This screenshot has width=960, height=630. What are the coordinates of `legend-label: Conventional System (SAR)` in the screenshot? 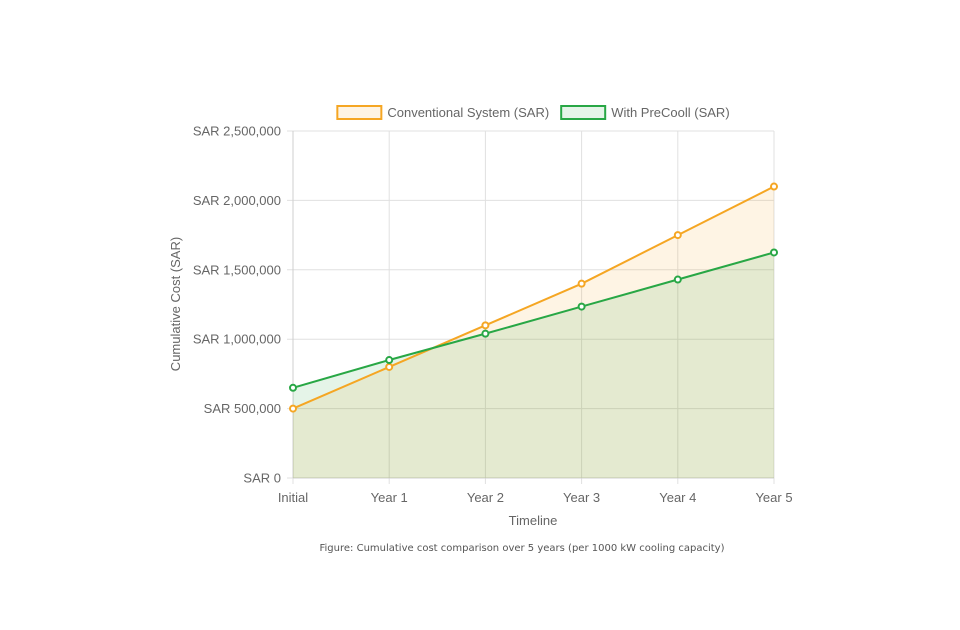 It's located at (468, 112).